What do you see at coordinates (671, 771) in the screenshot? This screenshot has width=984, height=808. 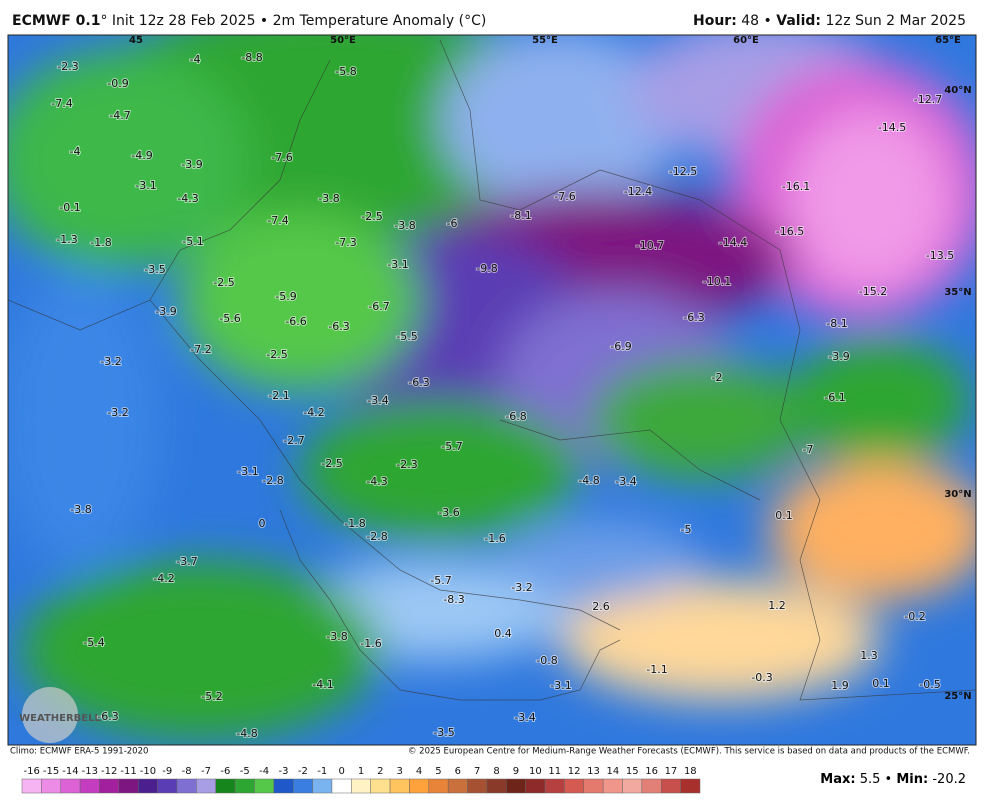 I see `colorbar-label: 17` at bounding box center [671, 771].